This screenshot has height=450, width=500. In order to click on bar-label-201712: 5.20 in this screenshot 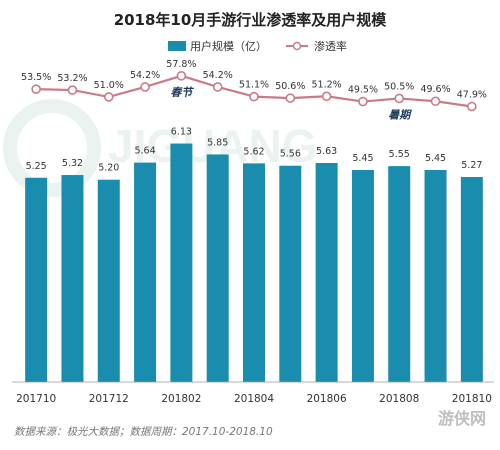, I will do `click(108, 168)`.